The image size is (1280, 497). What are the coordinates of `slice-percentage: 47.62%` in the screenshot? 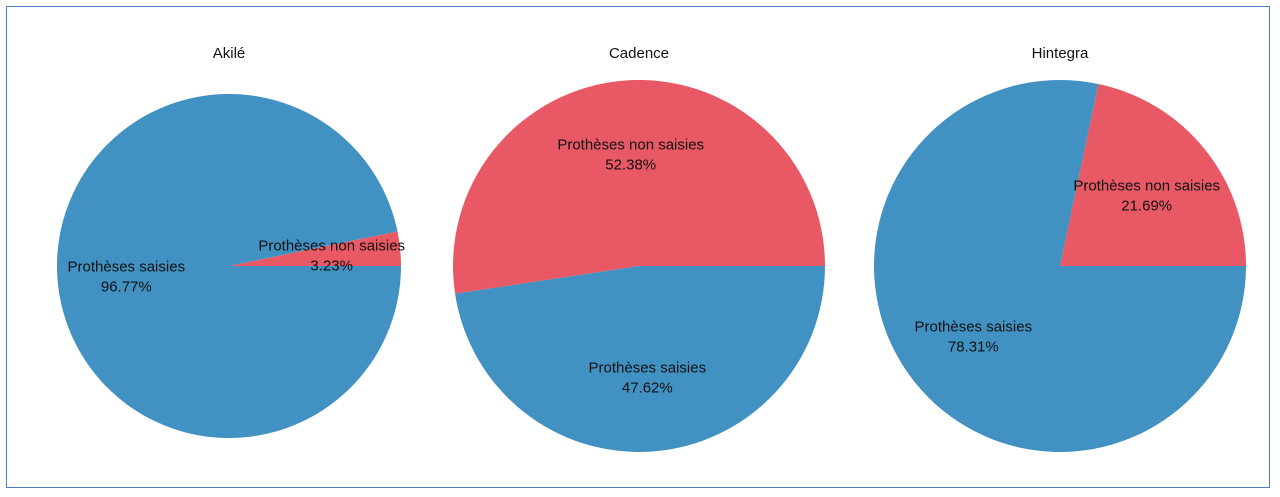 It's located at (647, 387).